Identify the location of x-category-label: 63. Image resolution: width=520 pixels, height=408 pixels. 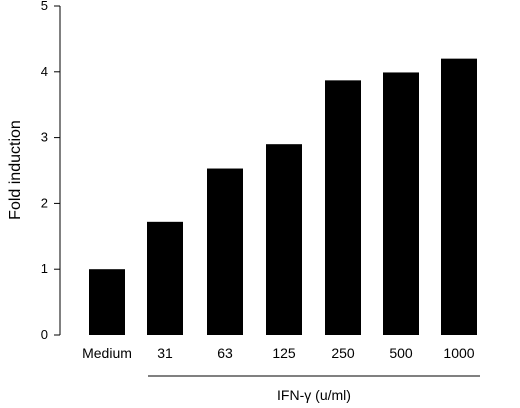
(225, 353).